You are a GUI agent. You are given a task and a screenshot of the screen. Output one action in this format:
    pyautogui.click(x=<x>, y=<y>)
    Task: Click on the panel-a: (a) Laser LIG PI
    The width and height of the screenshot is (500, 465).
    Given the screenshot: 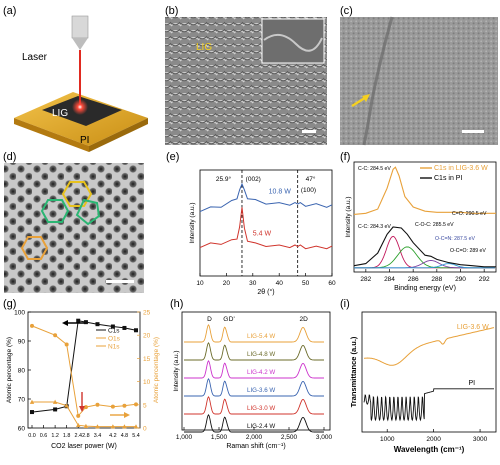 What is the action you would take?
    pyautogui.click(x=75, y=78)
    